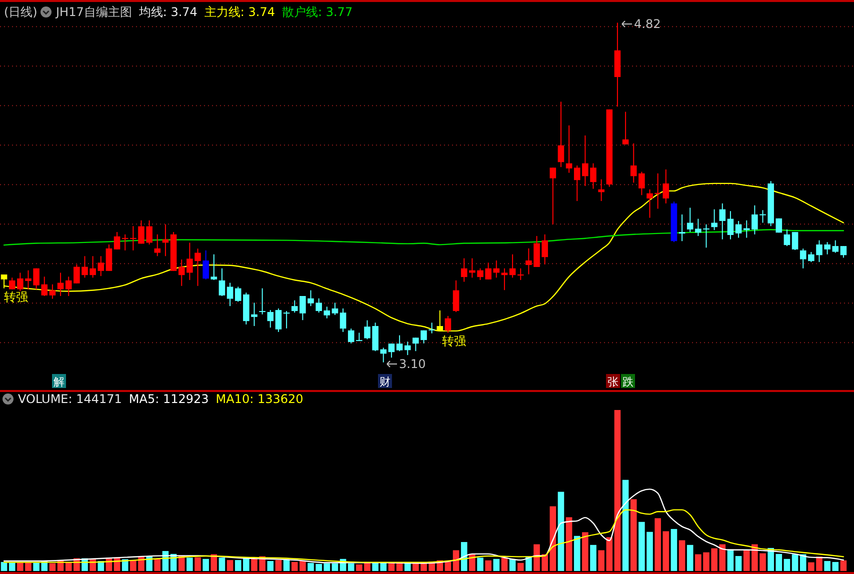 The height and width of the screenshot is (574, 854). Describe the element at coordinates (239, 12) in the screenshot. I see `annotation: 主力线: 3.74` at that location.